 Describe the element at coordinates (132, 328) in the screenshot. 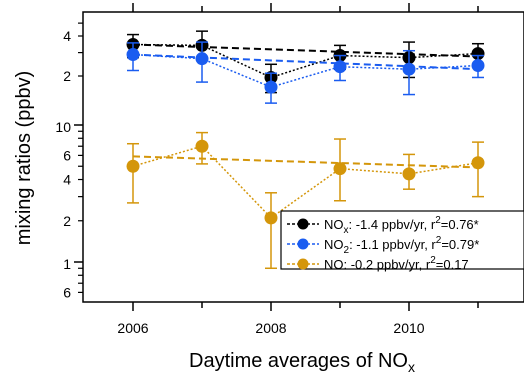

I see `x-tick-label: 2006` at that location.